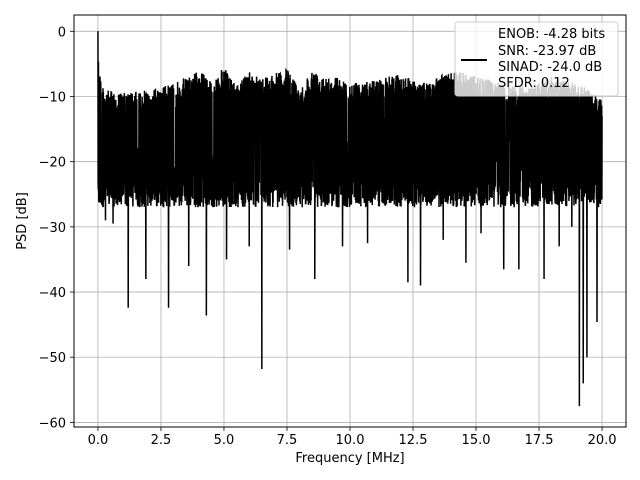  I want to click on legend-box, so click(536, 59).